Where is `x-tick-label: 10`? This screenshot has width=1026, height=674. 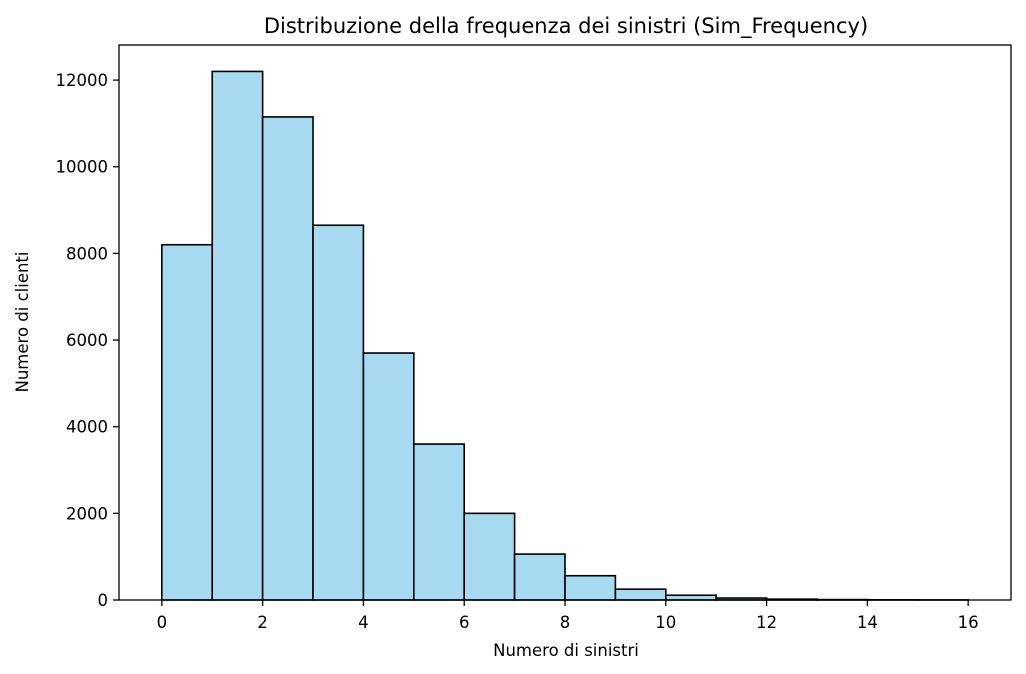
x-tick-label: 10 is located at coordinates (665, 622).